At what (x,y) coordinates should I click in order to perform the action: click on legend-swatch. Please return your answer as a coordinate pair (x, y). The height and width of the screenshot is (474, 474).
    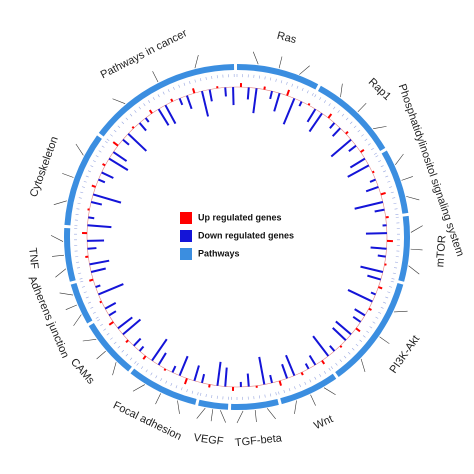
    Looking at the image, I should click on (186, 254).